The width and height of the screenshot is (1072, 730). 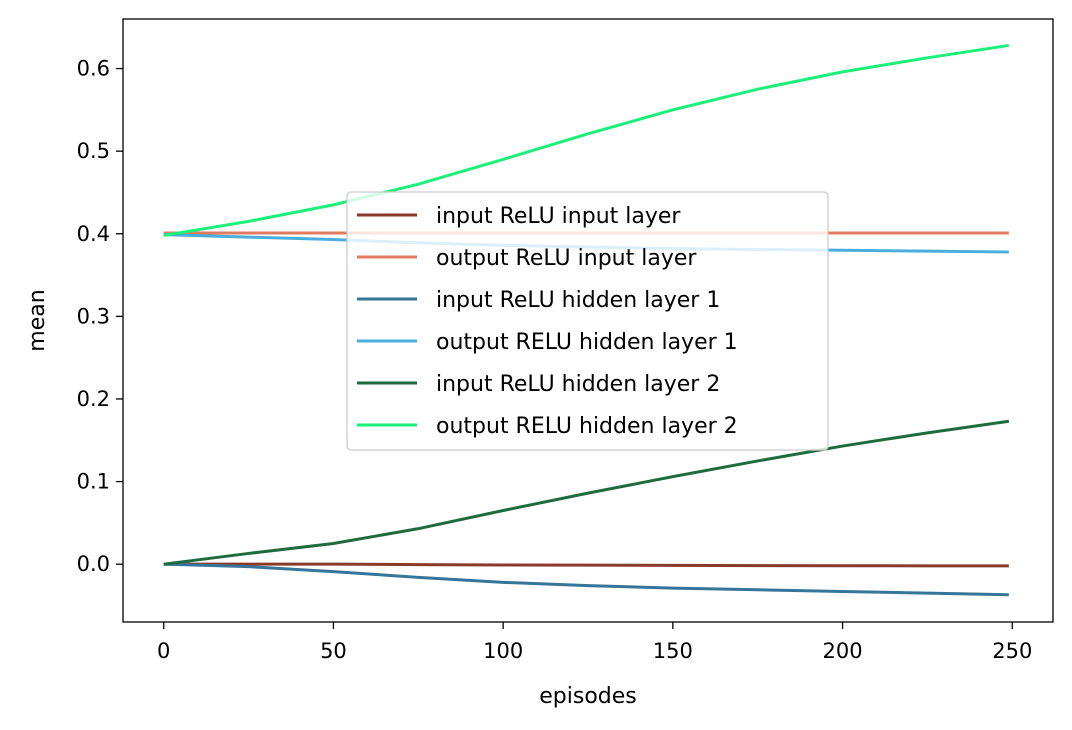 I want to click on y-tick-label: 0.5, so click(x=93, y=151).